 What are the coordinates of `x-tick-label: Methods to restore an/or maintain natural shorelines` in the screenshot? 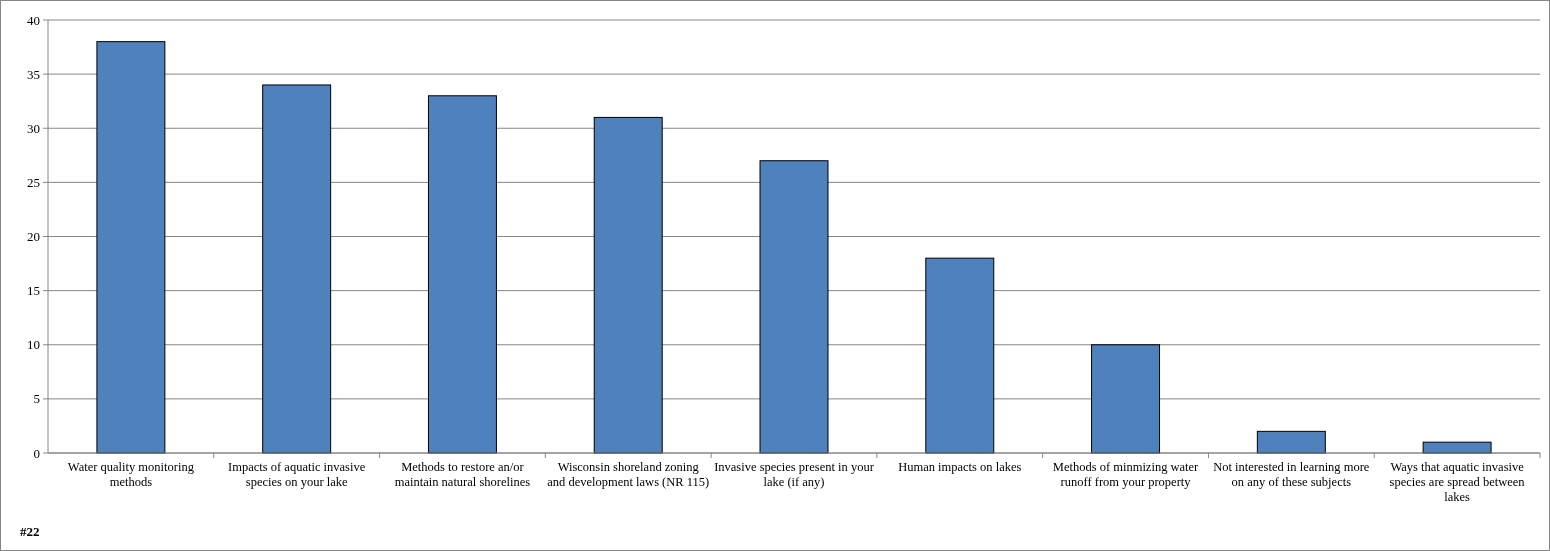 It's located at (462, 474).